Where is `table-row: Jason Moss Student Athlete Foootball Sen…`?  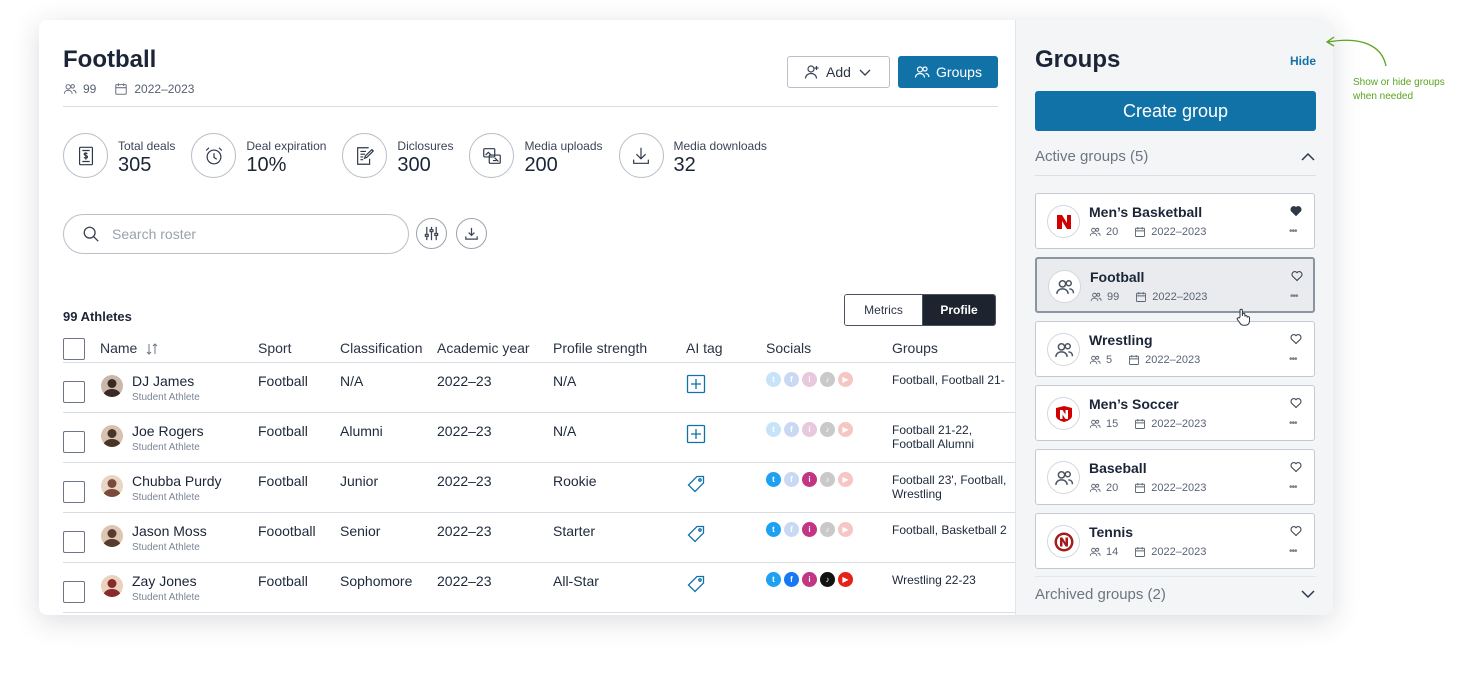
table-row: Jason Moss Student Athlete Foootball Sen… is located at coordinates (539, 538).